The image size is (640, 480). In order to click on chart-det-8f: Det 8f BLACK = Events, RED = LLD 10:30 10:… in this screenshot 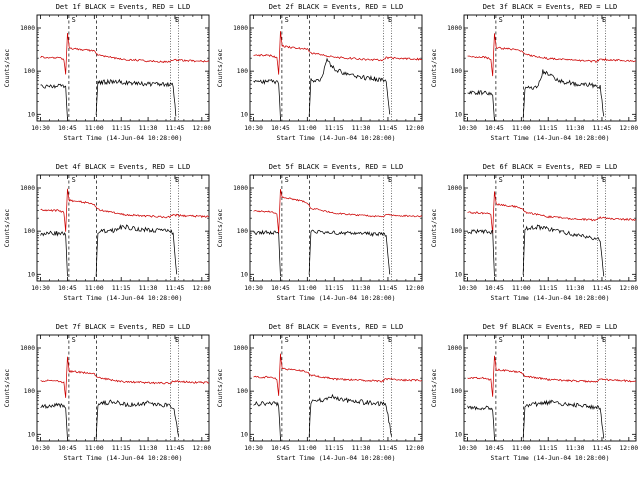, I will do `click(320, 392)`.